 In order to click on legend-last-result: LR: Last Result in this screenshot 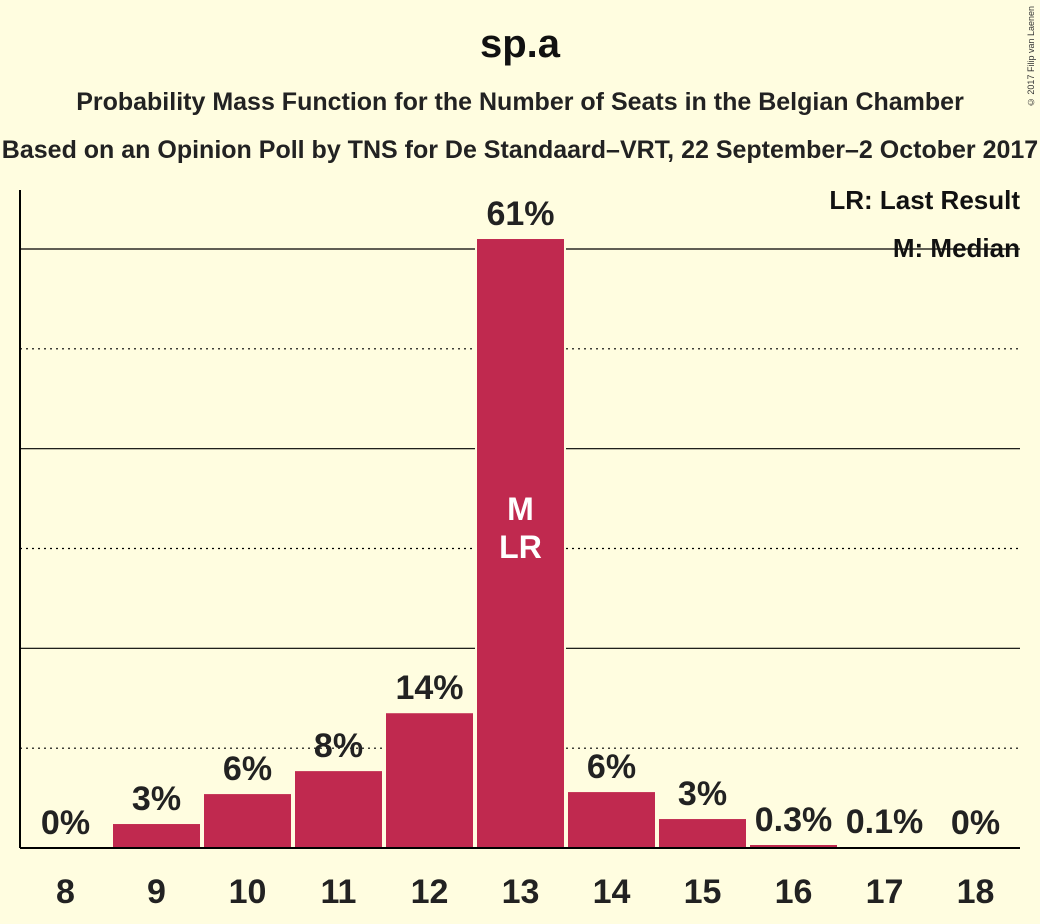, I will do `click(924, 200)`.